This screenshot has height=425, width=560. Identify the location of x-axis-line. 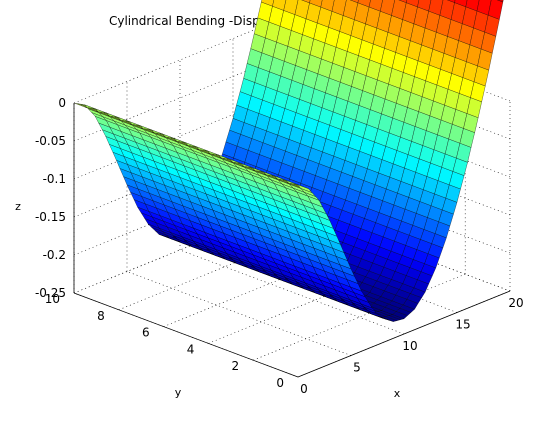
(404, 334).